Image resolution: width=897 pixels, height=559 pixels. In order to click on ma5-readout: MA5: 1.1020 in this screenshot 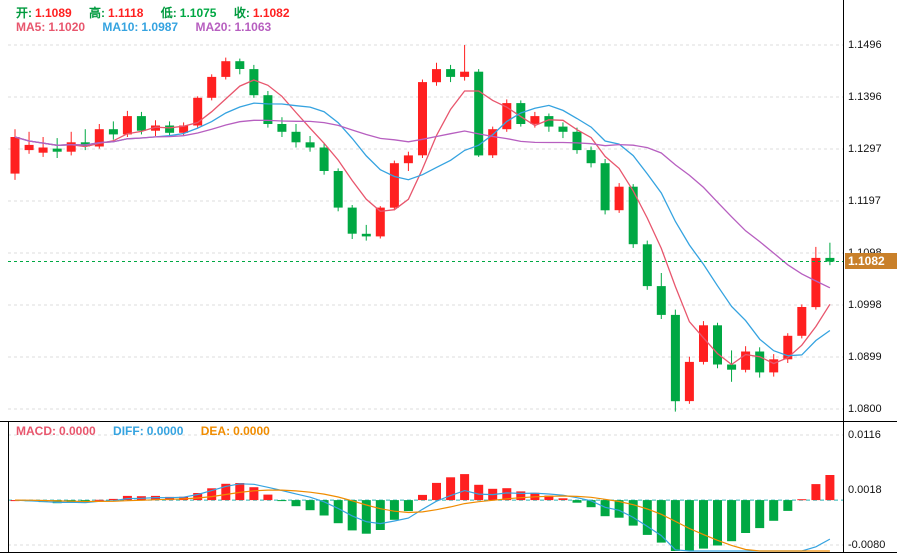, I will do `click(50, 27)`.